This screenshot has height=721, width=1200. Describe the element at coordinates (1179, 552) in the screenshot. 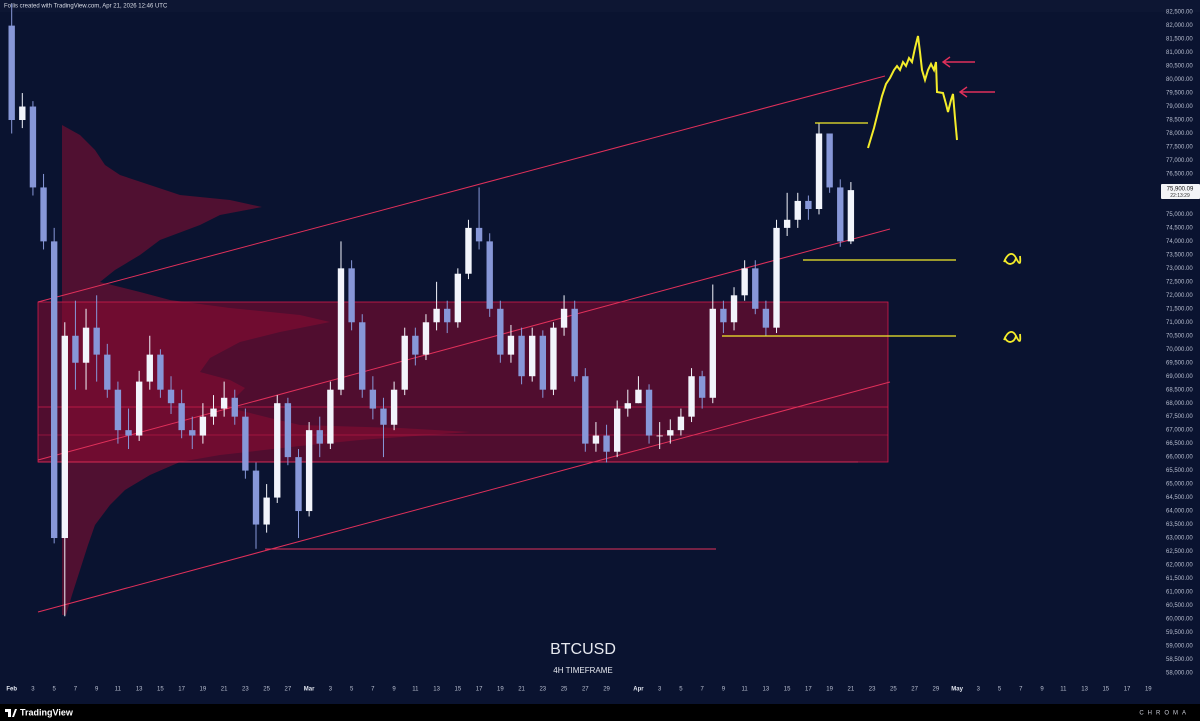

I see `y-tick-label: 62,500.00` at that location.